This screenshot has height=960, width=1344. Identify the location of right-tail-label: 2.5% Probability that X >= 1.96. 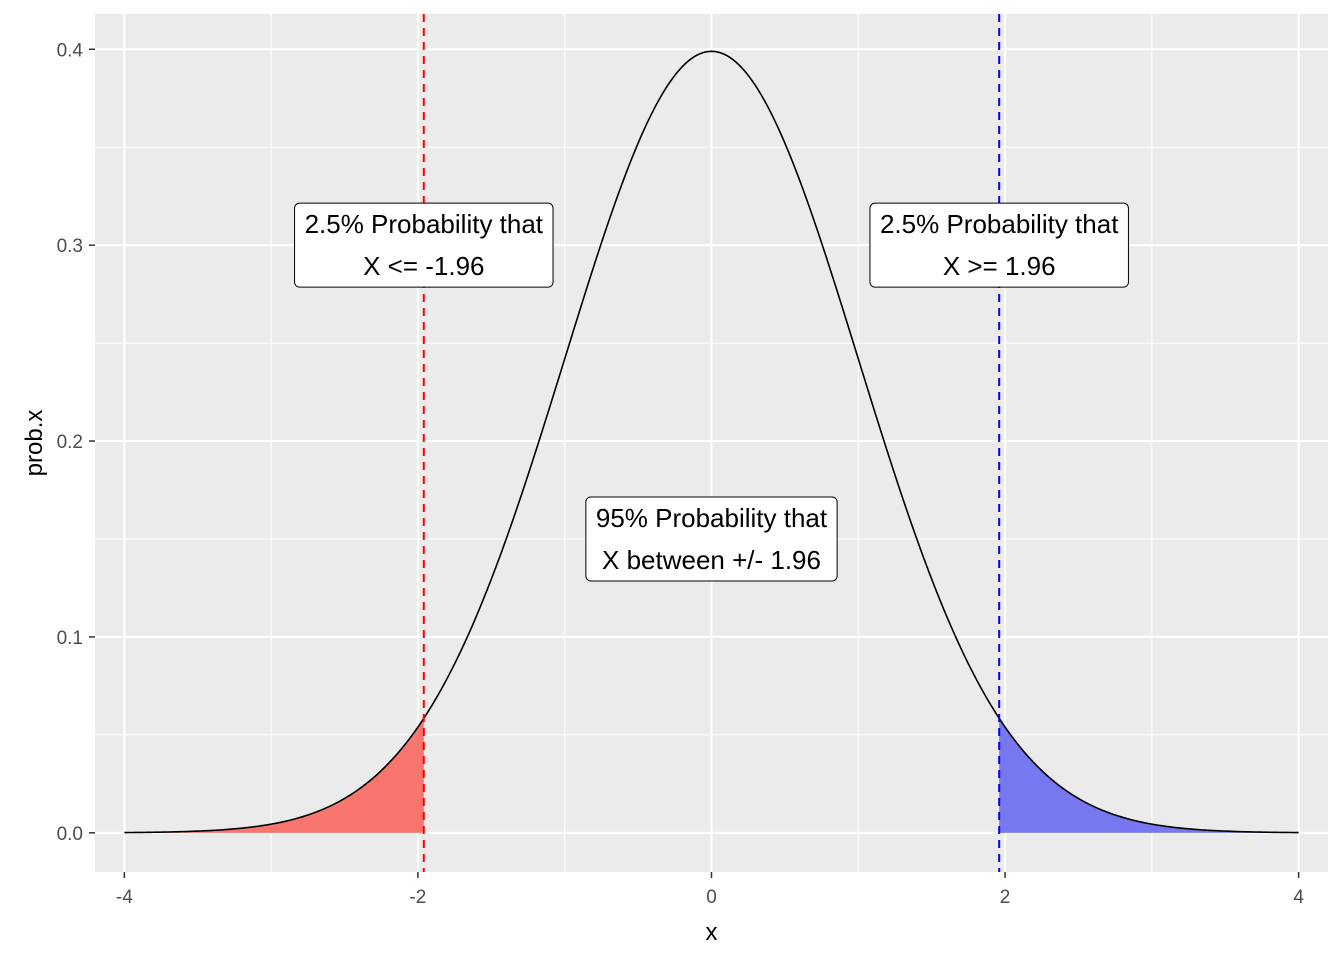
(999, 245).